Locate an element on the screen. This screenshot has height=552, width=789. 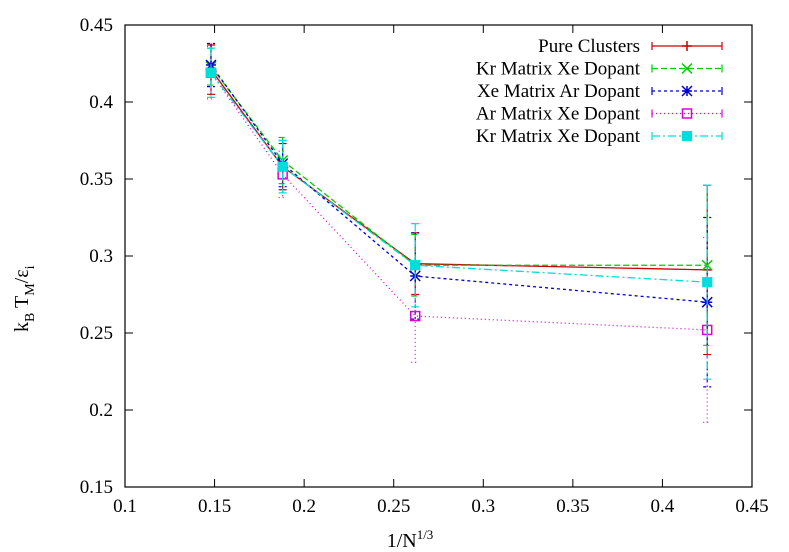
x-tick-label: 0.4 is located at coordinates (663, 506).